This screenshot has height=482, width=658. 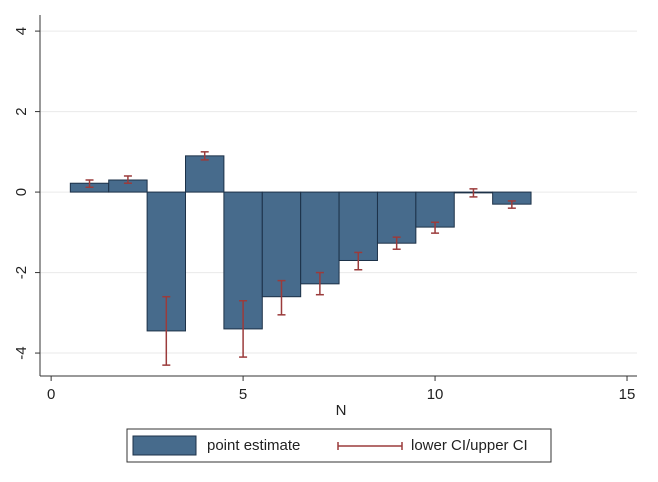 What do you see at coordinates (253, 445) in the screenshot?
I see `legend-label: point estimate` at bounding box center [253, 445].